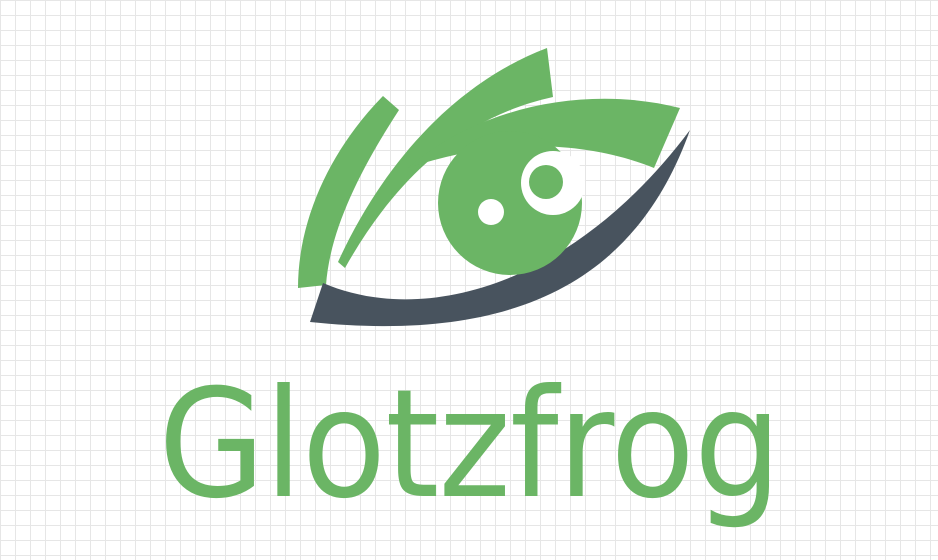 This screenshot has height=560, width=938. I want to click on eye-upper-lash, so click(445, 158).